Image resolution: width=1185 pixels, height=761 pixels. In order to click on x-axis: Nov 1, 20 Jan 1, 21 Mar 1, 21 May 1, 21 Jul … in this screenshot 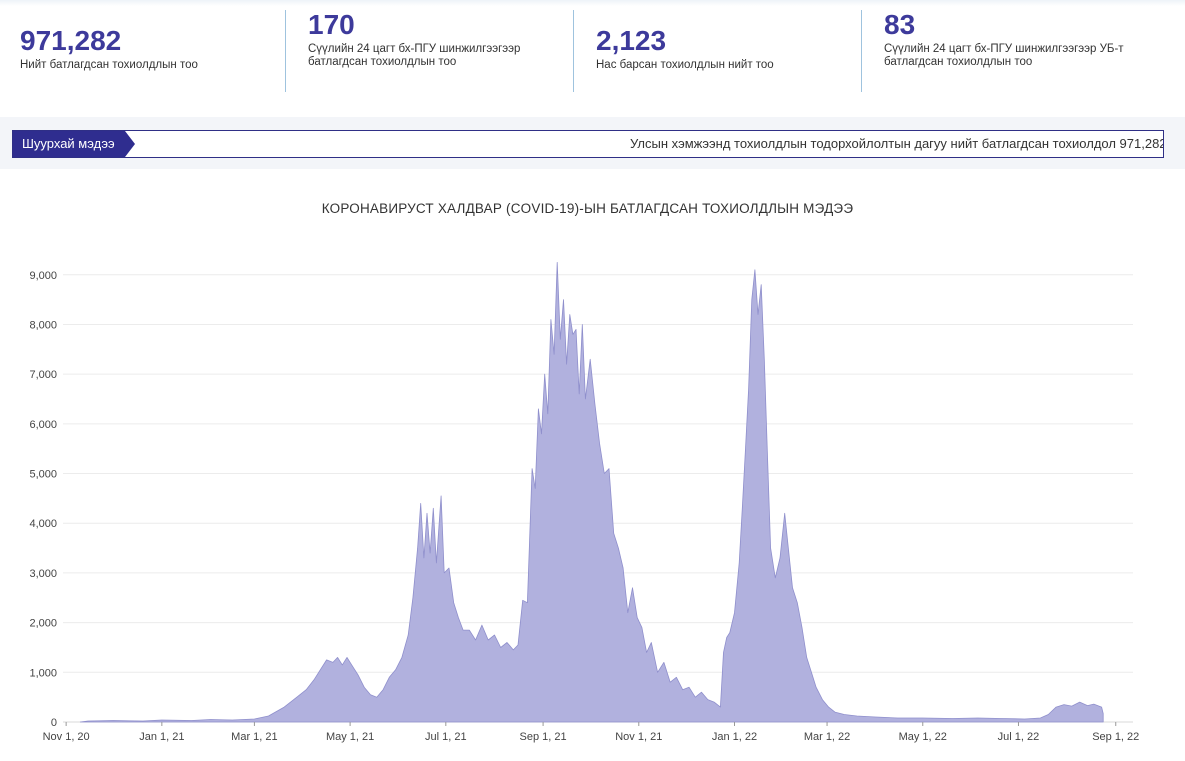, I will do `click(591, 732)`.